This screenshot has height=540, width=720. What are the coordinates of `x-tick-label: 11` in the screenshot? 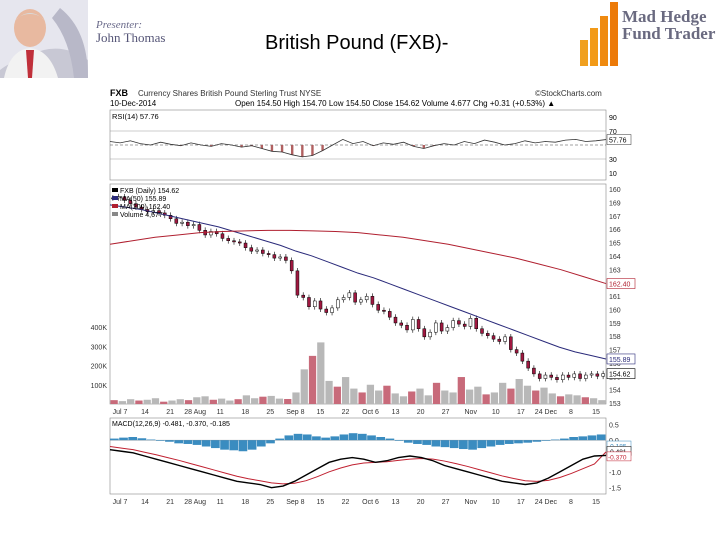 It's located at (220, 412).